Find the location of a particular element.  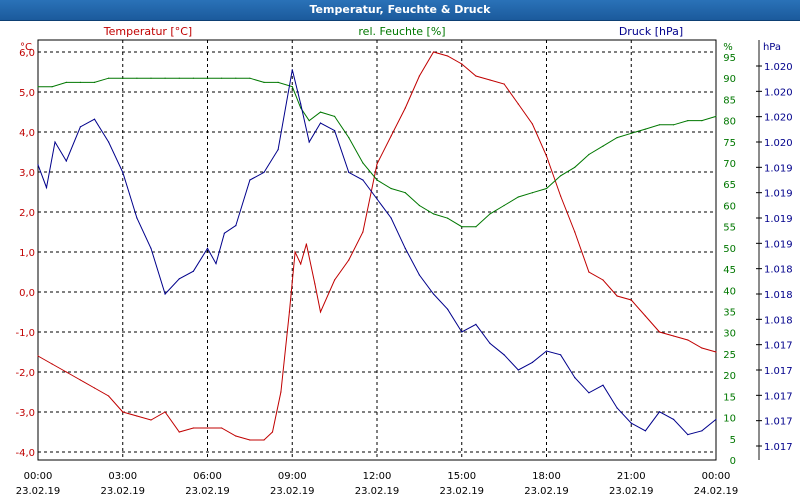

legend-humidity: rel. Feuchte [%] is located at coordinates (401, 31).